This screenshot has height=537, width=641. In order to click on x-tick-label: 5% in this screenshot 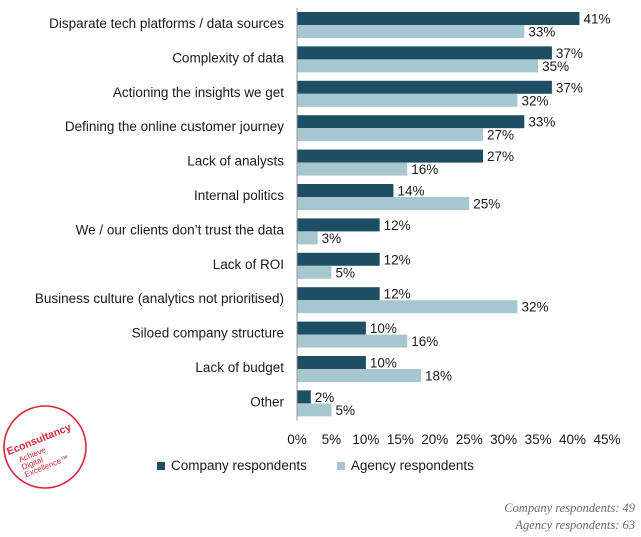, I will do `click(332, 439)`.